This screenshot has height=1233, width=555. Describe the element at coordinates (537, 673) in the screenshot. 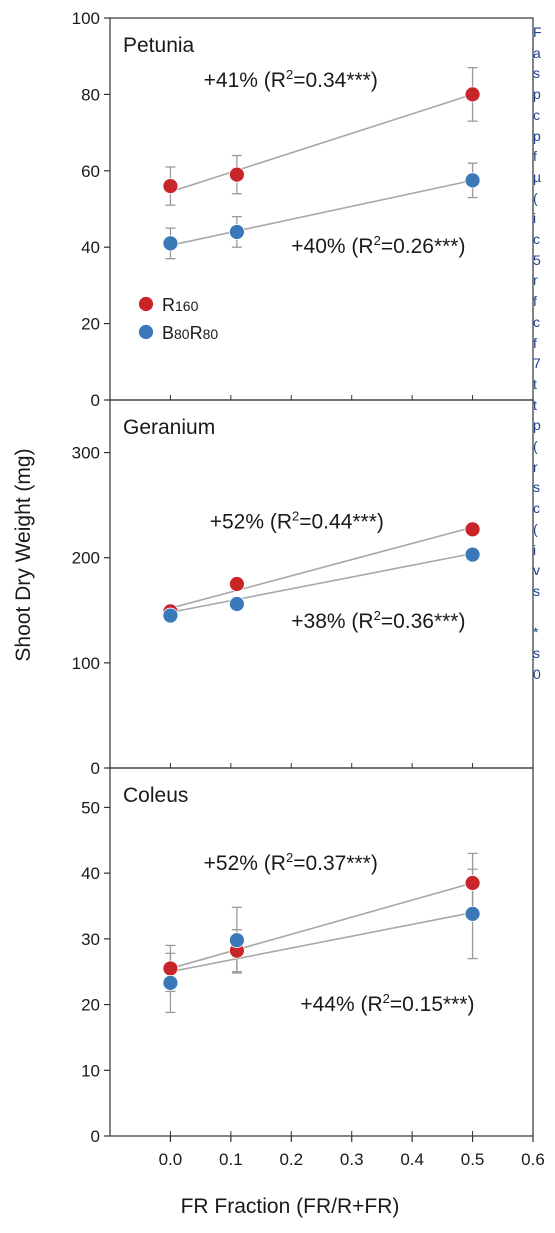

I see `side-caption-line: 0` at that location.